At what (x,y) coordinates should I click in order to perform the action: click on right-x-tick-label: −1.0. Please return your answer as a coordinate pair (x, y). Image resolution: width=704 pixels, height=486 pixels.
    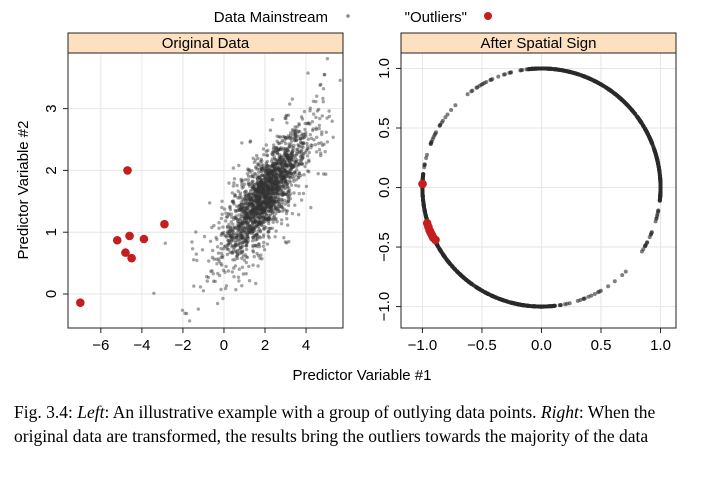
    Looking at the image, I should click on (423, 345).